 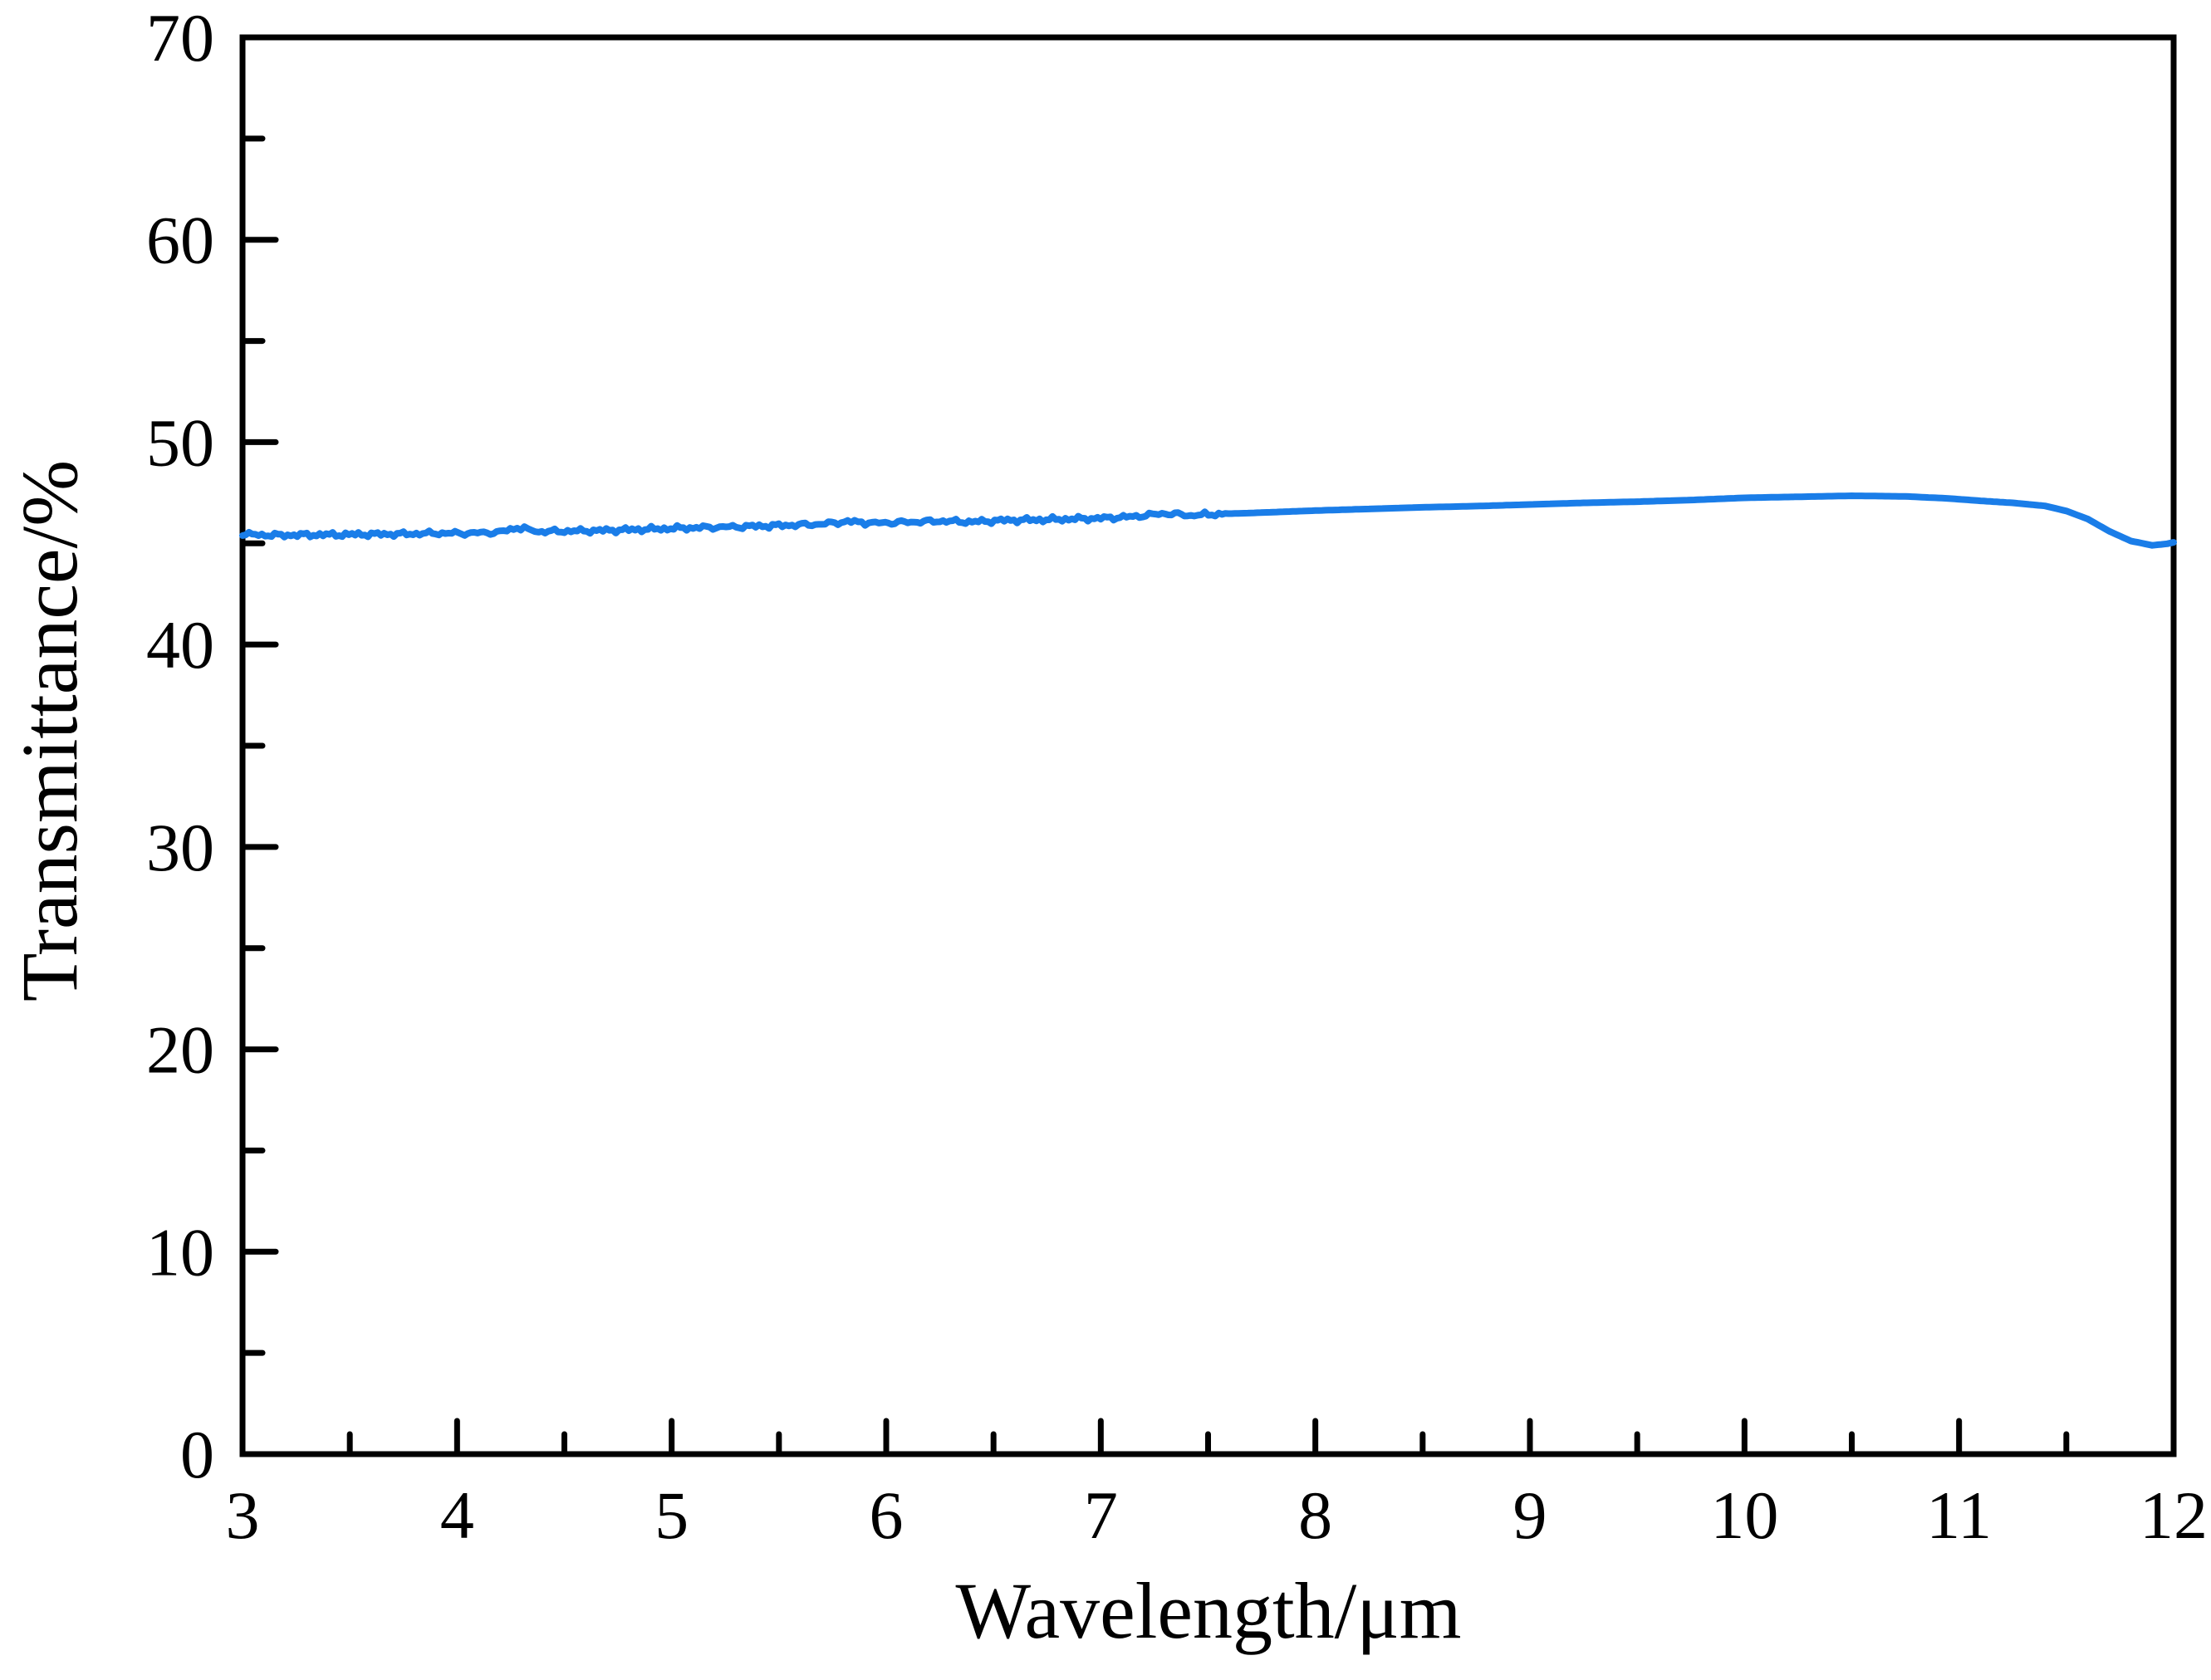 What do you see at coordinates (197, 1454) in the screenshot?
I see `y-tick-label: 0` at bounding box center [197, 1454].